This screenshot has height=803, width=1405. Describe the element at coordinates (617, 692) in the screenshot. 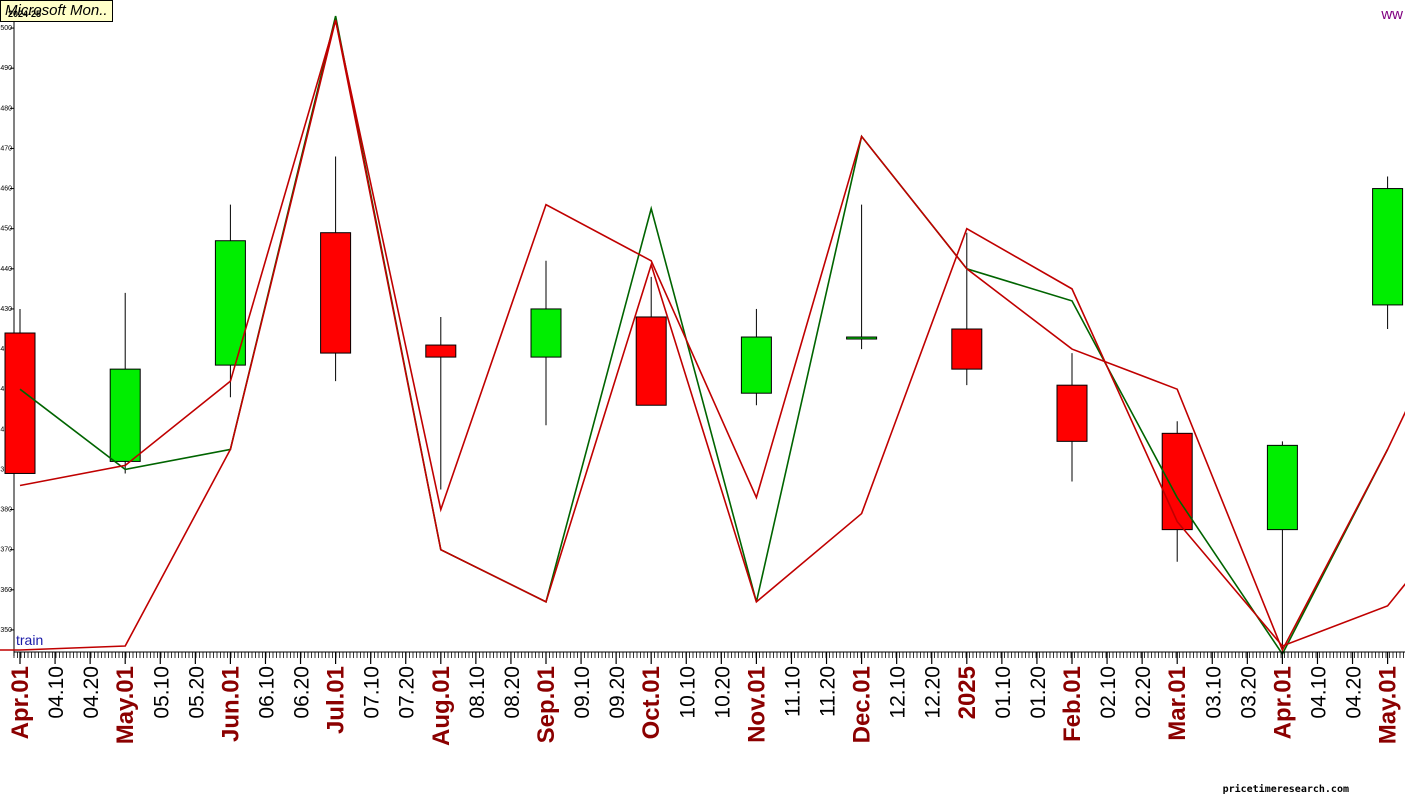

I see `x-date-label: 09.20` at that location.